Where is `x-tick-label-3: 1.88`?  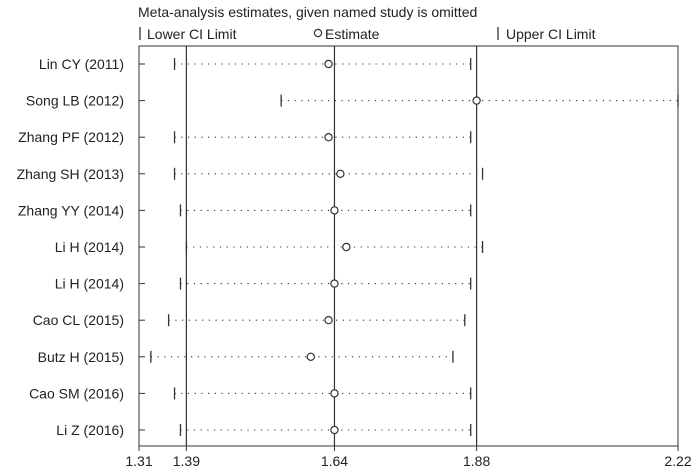
x-tick-label-3: 1.88 is located at coordinates (476, 461).